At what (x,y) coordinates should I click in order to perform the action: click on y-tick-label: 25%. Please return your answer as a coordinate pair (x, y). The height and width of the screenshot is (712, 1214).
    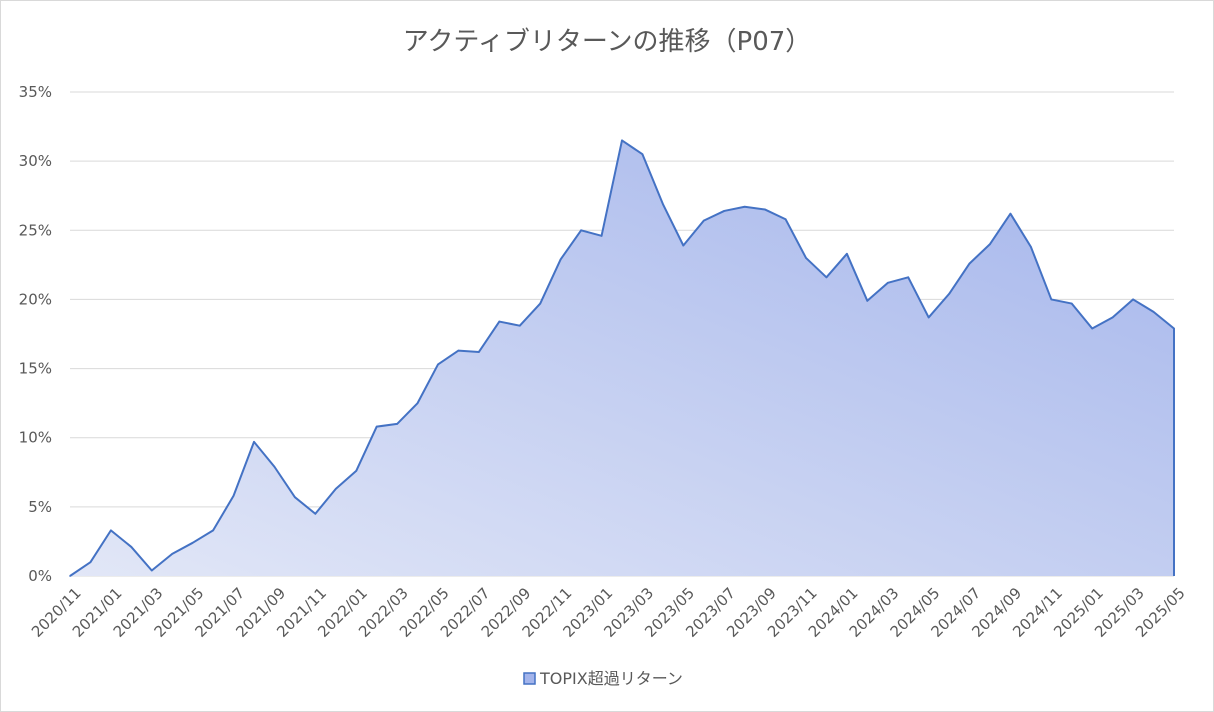
    Looking at the image, I should click on (35, 230).